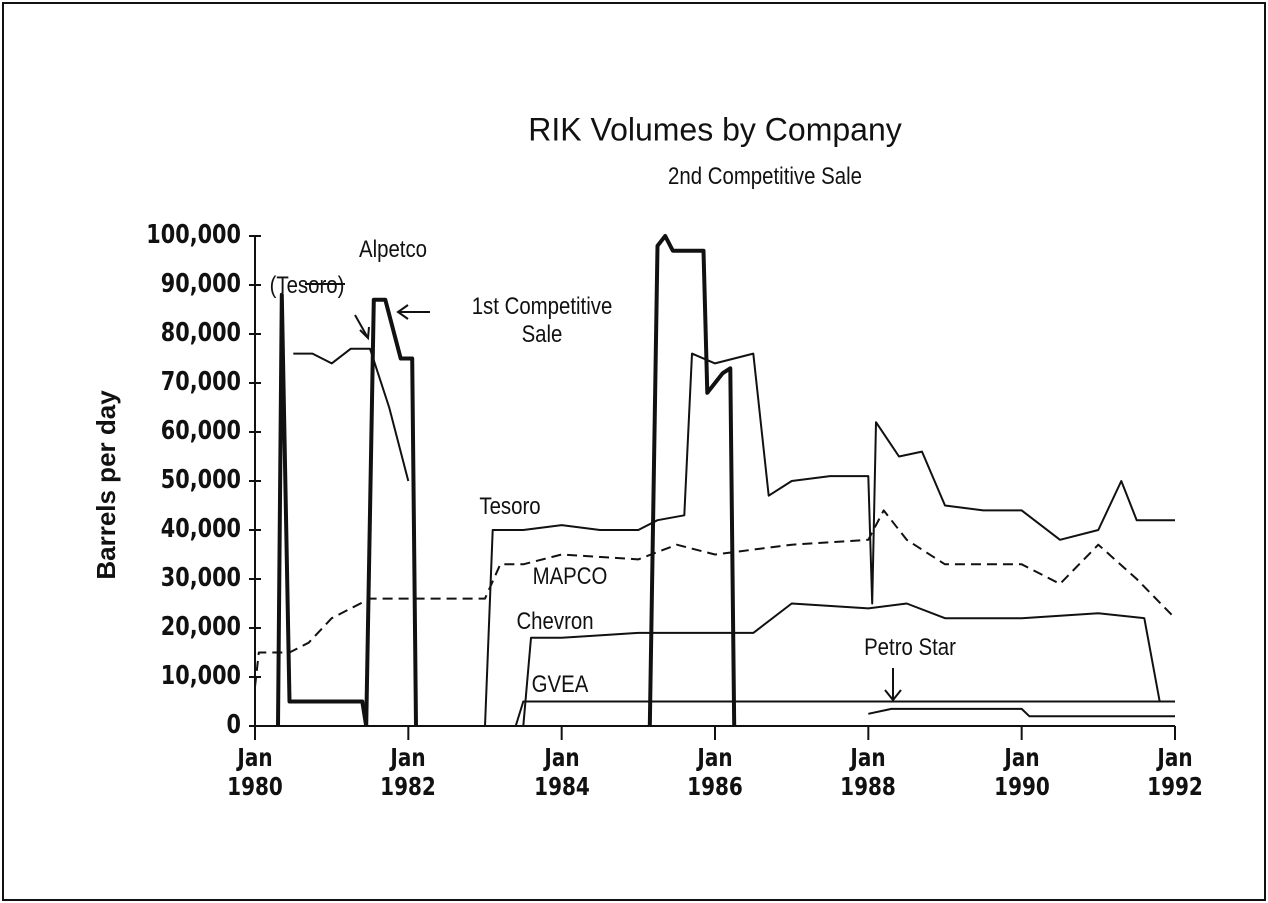 Image resolution: width=1268 pixels, height=903 pixels. Describe the element at coordinates (201, 479) in the screenshot. I see `y-tick-label: 50,000` at that location.